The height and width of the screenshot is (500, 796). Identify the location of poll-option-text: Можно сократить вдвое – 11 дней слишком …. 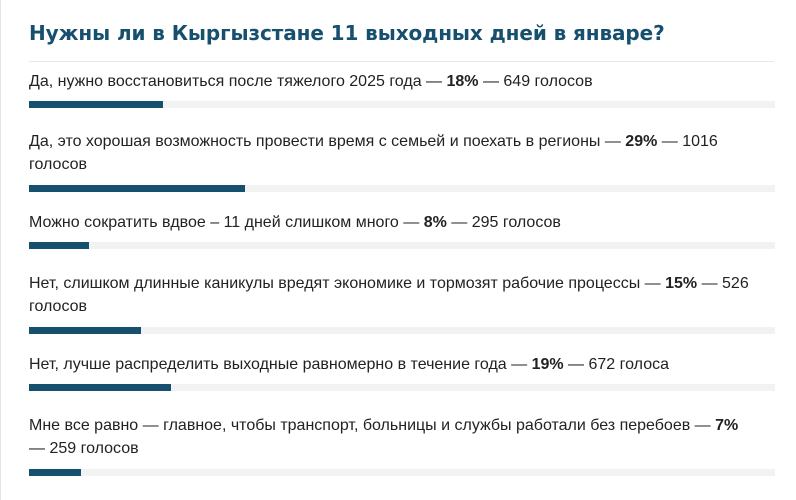
(295, 222).